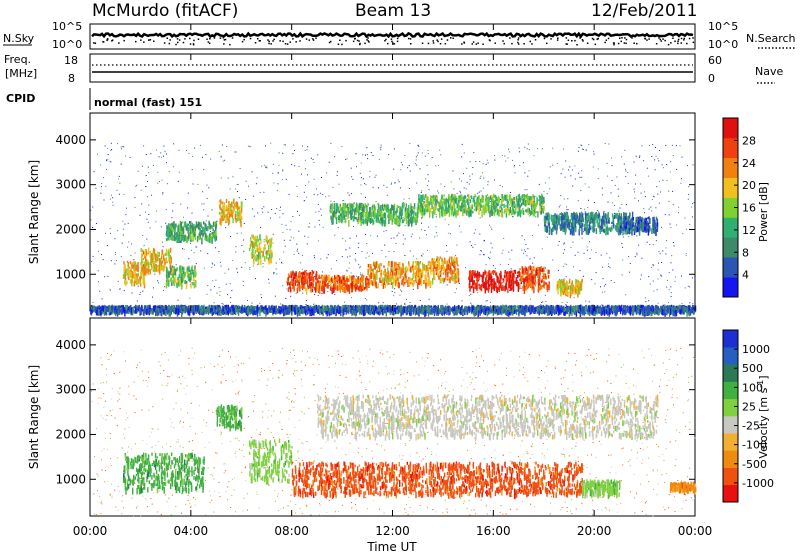 The image size is (800, 554). I want to click on station-title: McMurdo (fitACF), so click(165, 11).